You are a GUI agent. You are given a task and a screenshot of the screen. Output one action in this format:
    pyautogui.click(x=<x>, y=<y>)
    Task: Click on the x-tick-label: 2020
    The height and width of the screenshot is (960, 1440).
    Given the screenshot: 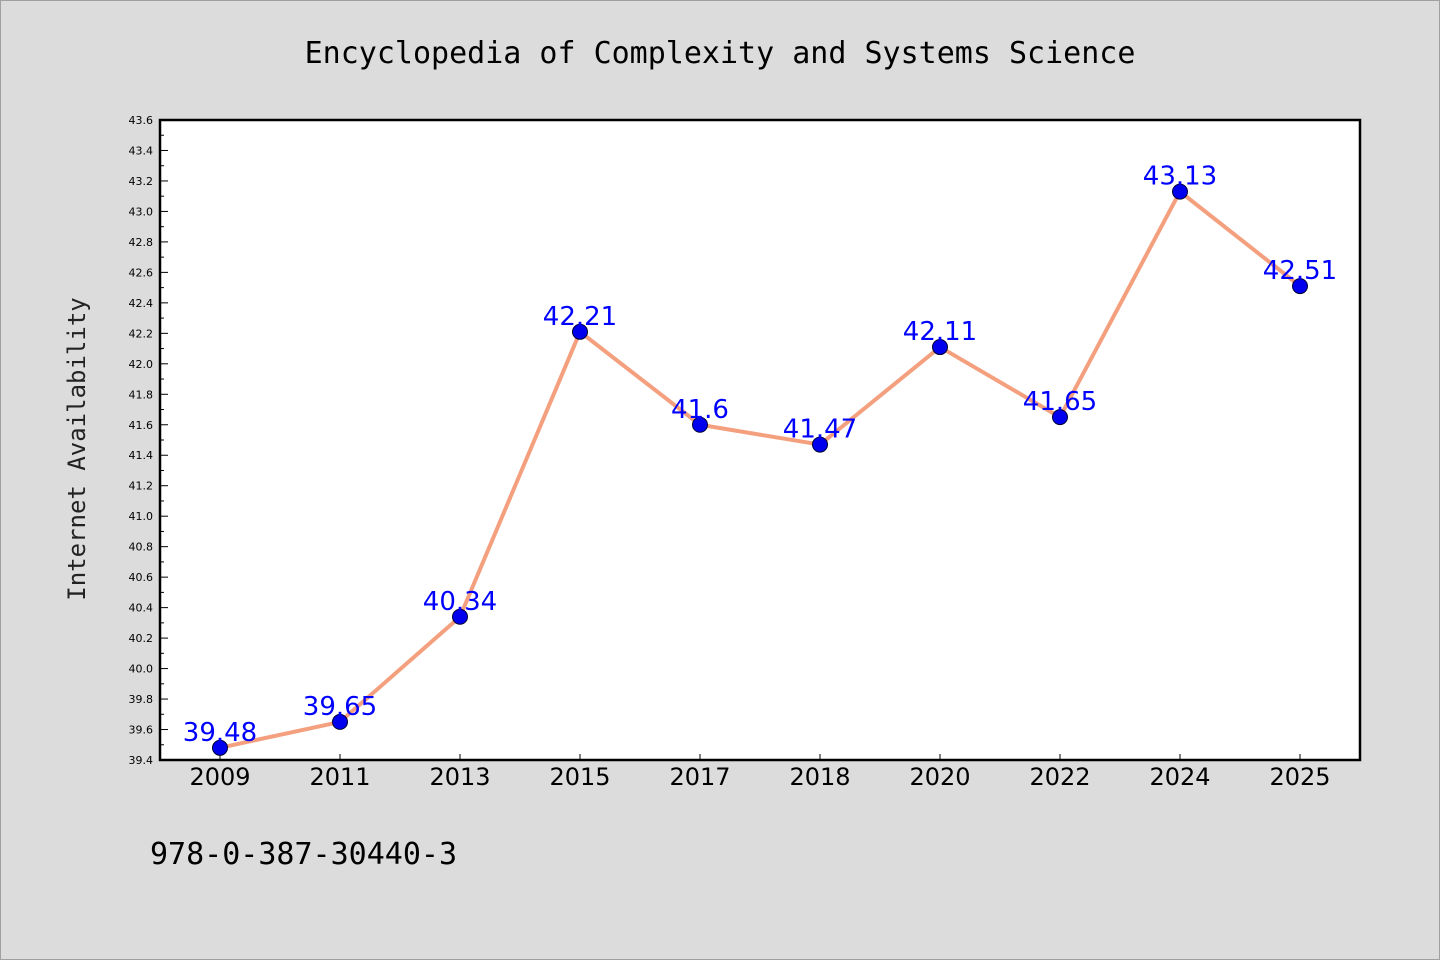 What is the action you would take?
    pyautogui.click(x=939, y=777)
    